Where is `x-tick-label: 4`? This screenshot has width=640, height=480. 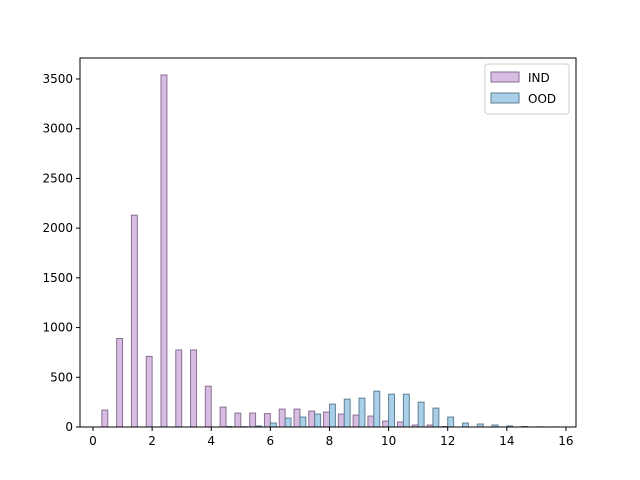
x-tick-label: 4 is located at coordinates (211, 441).